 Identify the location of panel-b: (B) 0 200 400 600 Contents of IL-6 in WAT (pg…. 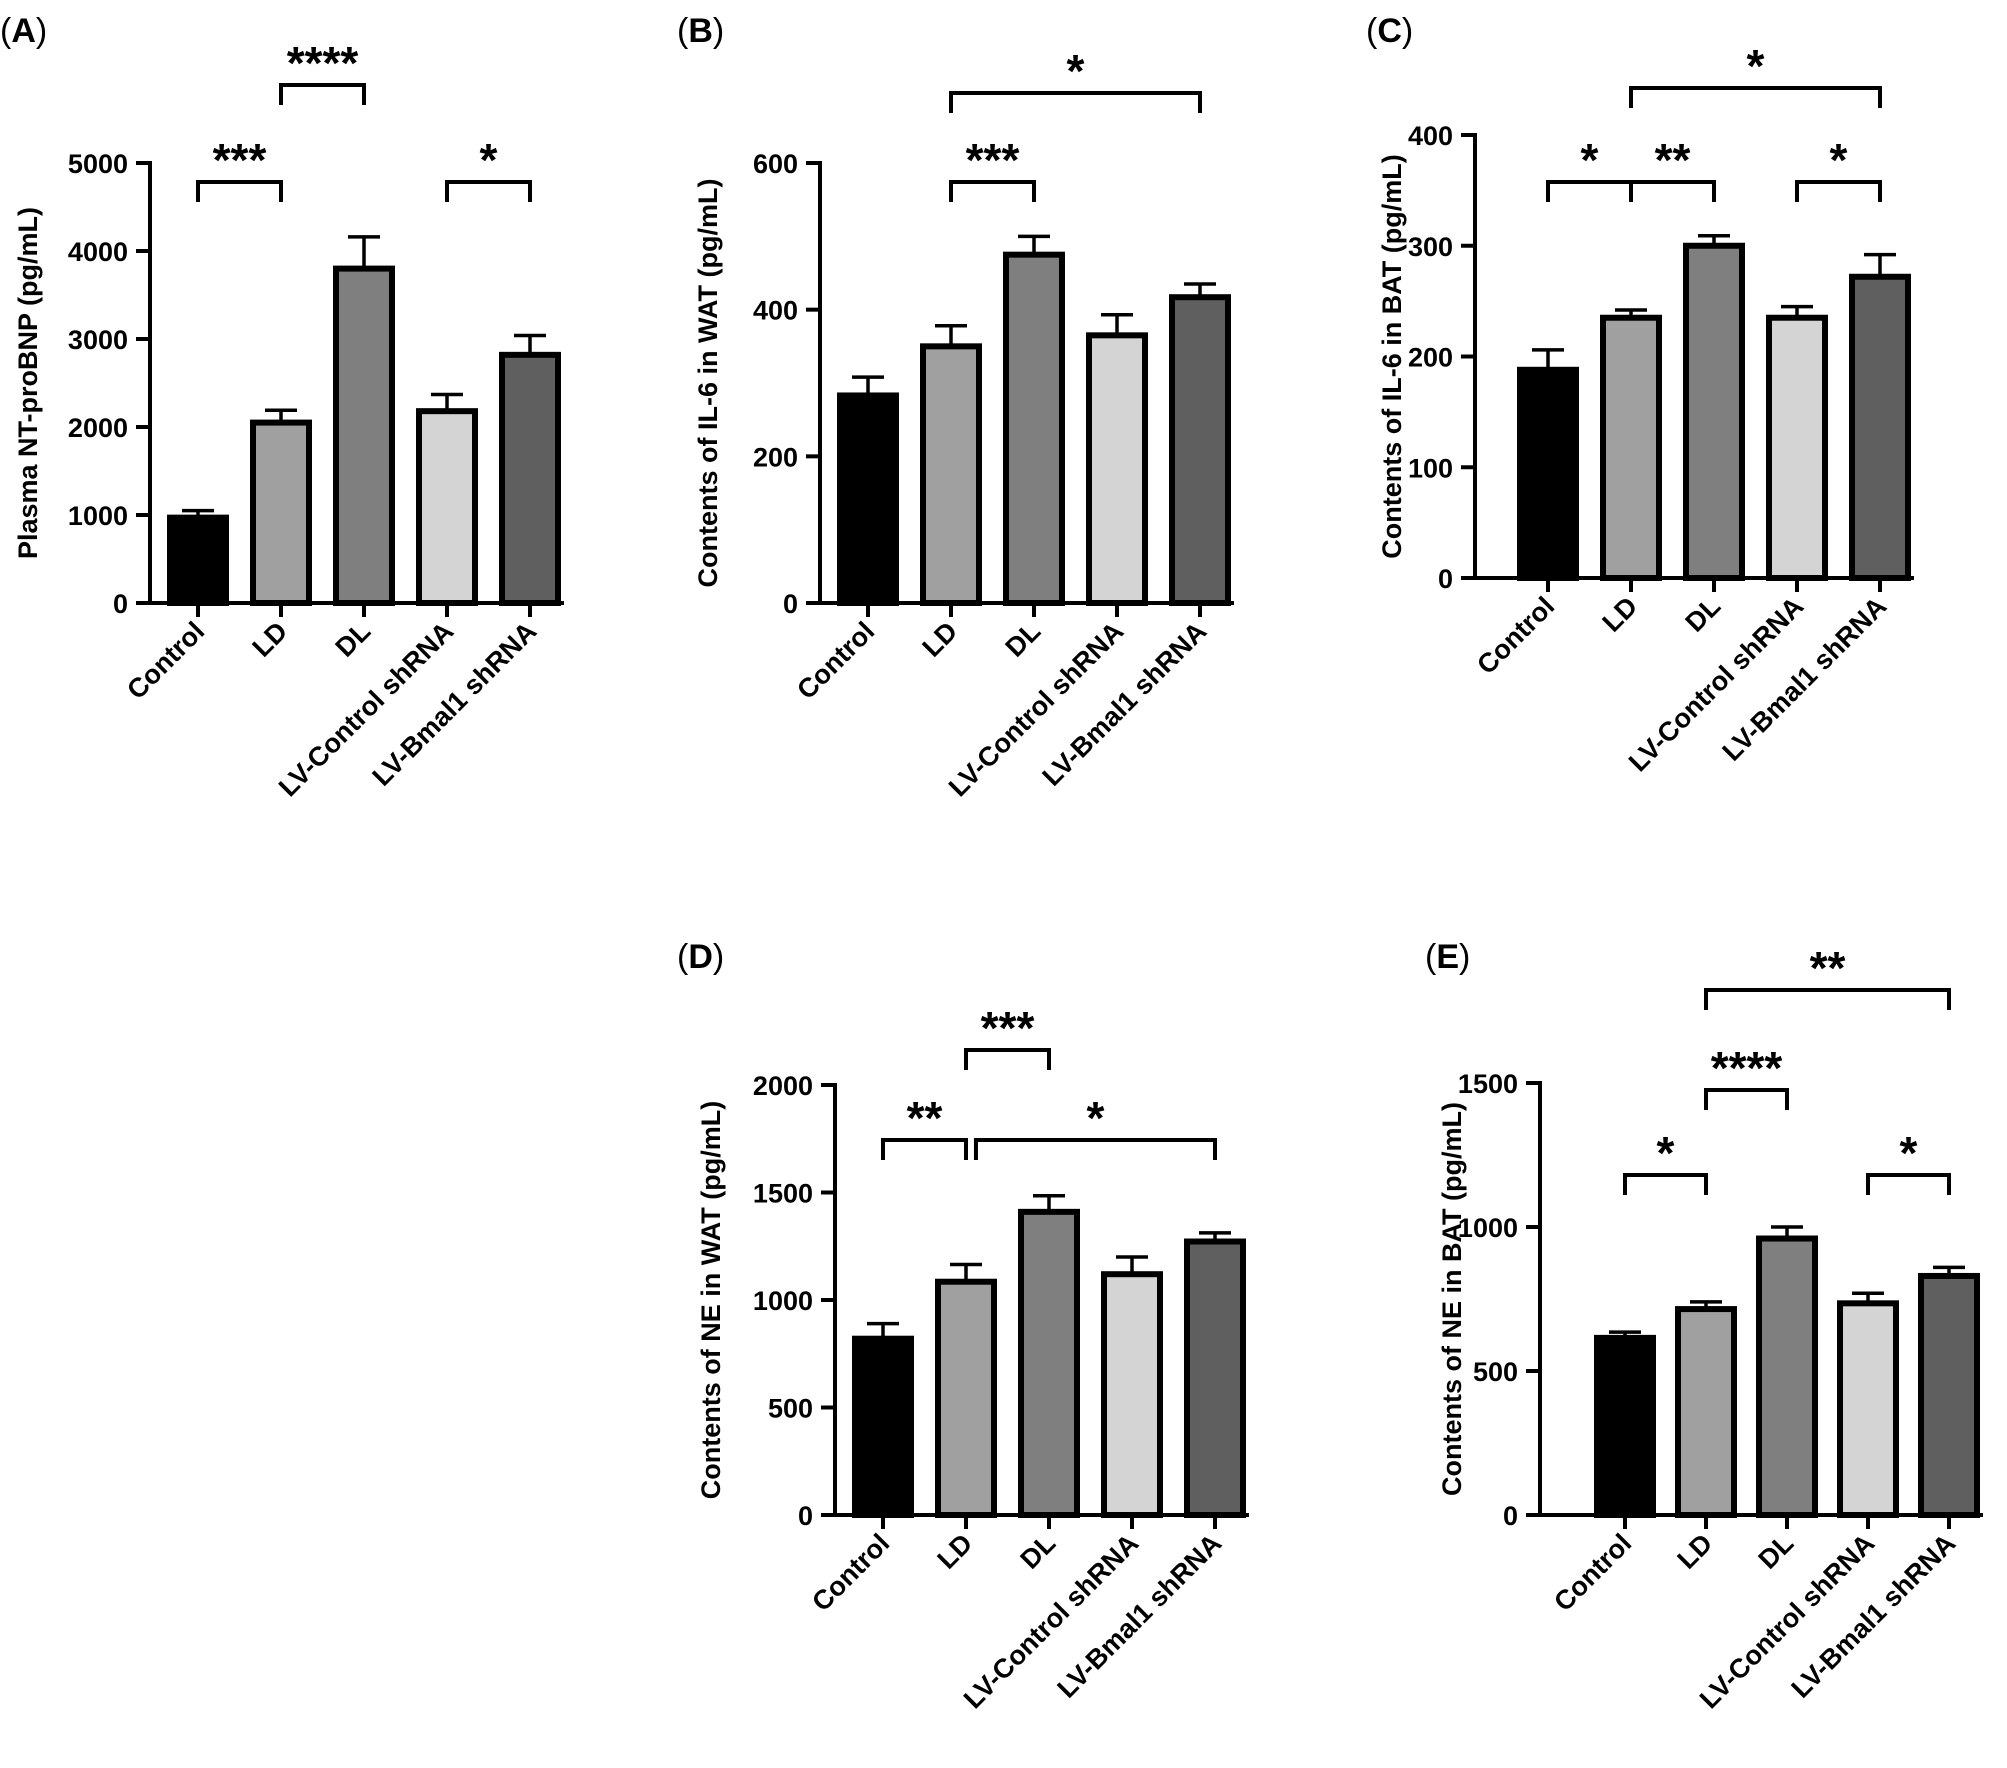
(955, 407).